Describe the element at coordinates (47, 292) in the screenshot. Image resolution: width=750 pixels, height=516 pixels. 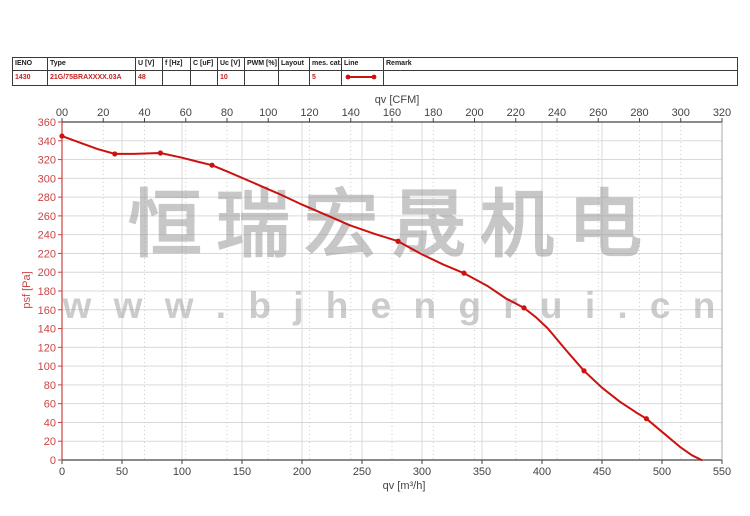
I see `left-tick-label: 180` at that location.